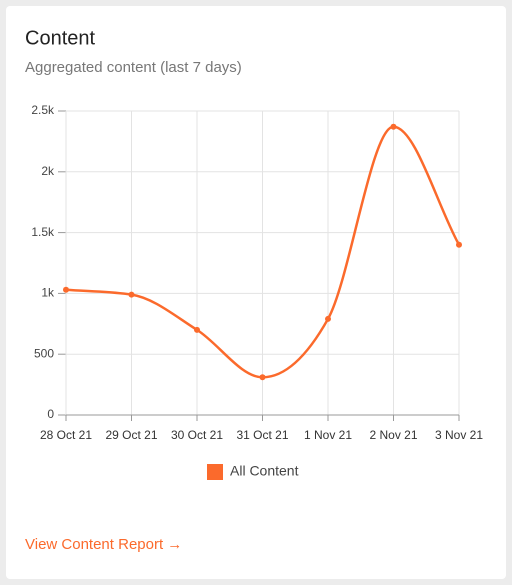 The height and width of the screenshot is (585, 512). Describe the element at coordinates (48, 293) in the screenshot. I see `y-tick-label: 1k` at that location.